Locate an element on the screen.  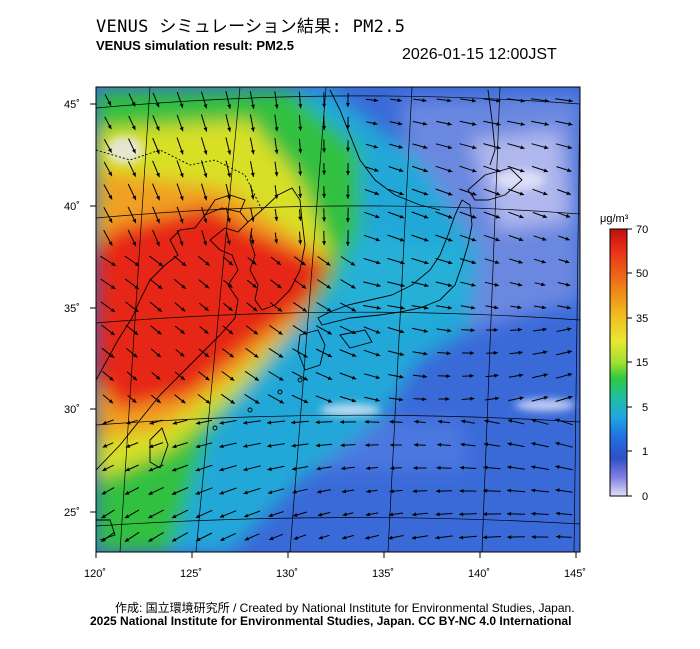
page-title-japanese: VENUS シミュレーション結果: PM2.5 is located at coordinates (251, 27).